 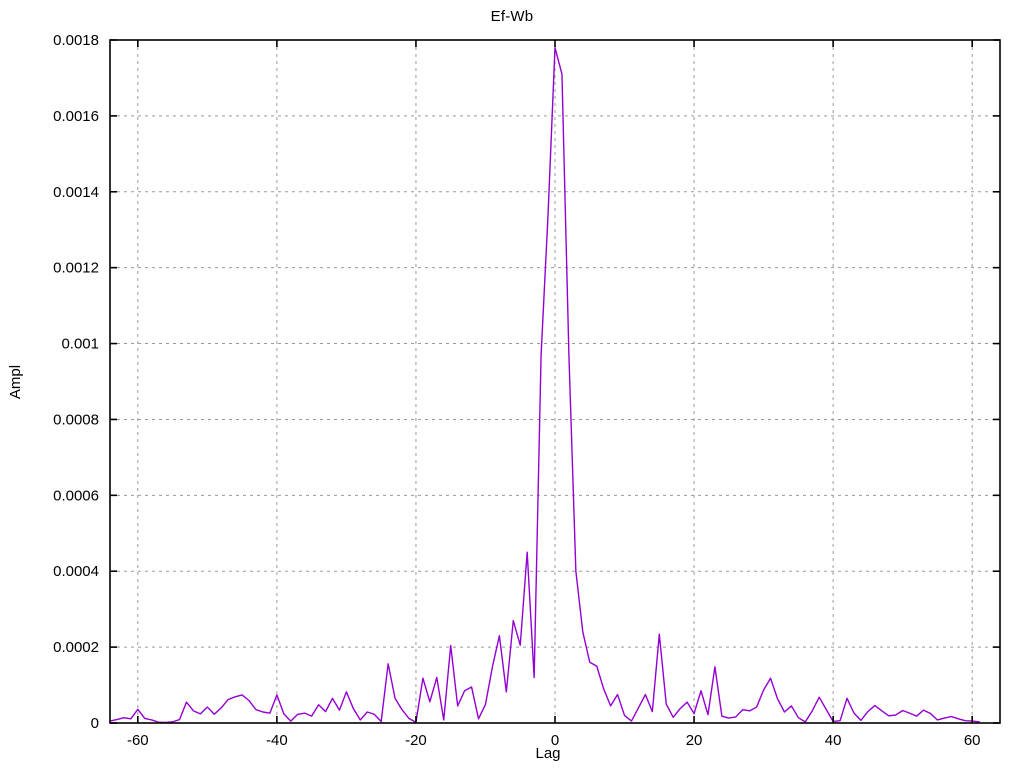 What do you see at coordinates (833, 740) in the screenshot?
I see `x-tick-label: 40` at bounding box center [833, 740].